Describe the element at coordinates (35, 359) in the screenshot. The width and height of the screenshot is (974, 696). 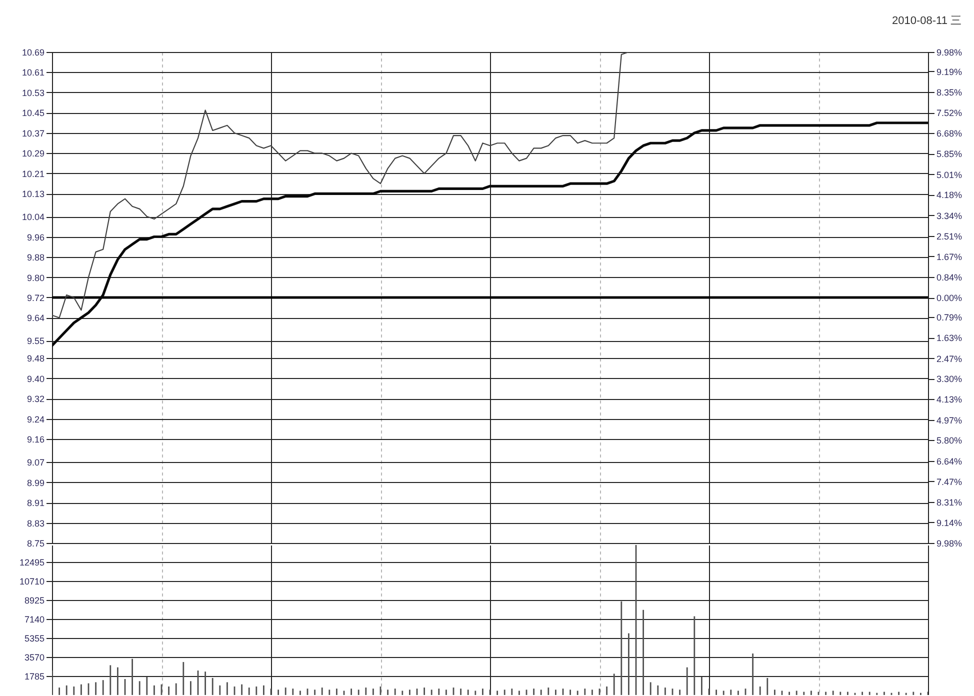
I see `y-tick-label: 9.48` at that location.